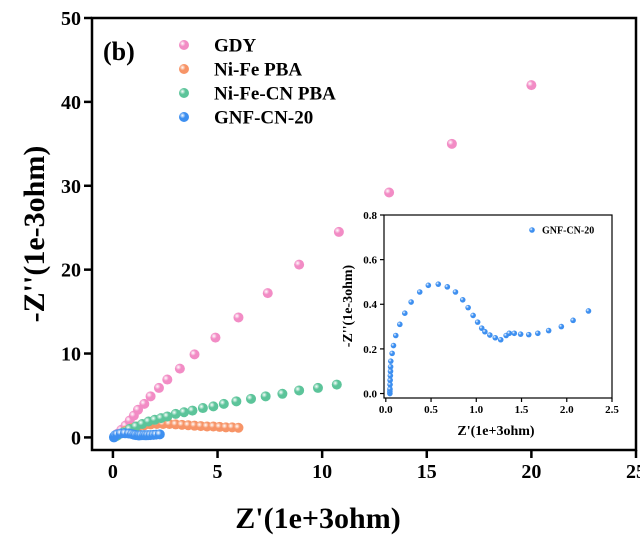  I want to click on main-x-tick-label: 0, so click(113, 472).